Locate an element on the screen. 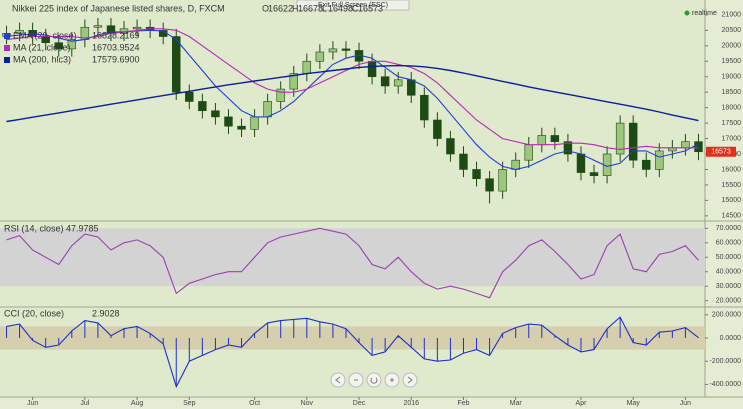 The width and height of the screenshot is (743, 409). realtime-label: realtime is located at coordinates (704, 13).